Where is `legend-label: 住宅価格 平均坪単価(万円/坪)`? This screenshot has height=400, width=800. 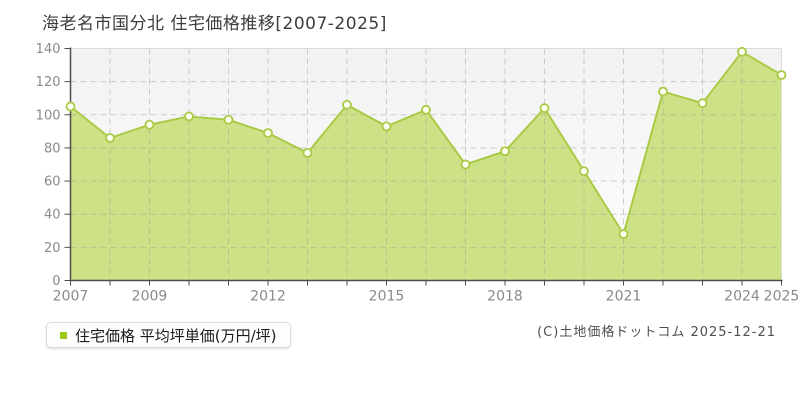
legend-label: 住宅価格 平均坪単価(万円/坪) is located at coordinates (176, 335).